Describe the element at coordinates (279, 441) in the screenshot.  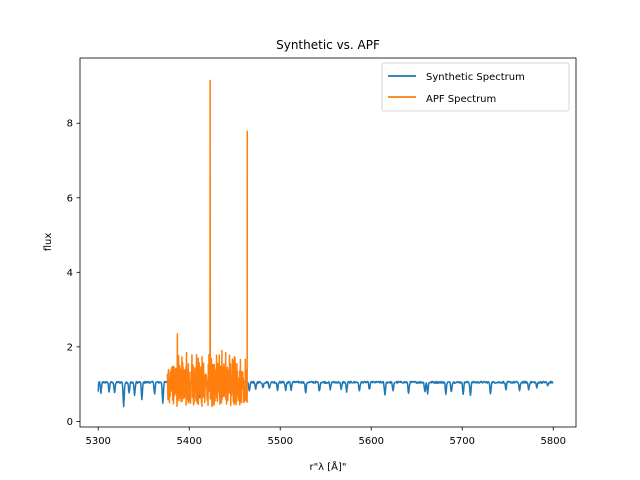
I see `x-tick-label: 5500` at that location.